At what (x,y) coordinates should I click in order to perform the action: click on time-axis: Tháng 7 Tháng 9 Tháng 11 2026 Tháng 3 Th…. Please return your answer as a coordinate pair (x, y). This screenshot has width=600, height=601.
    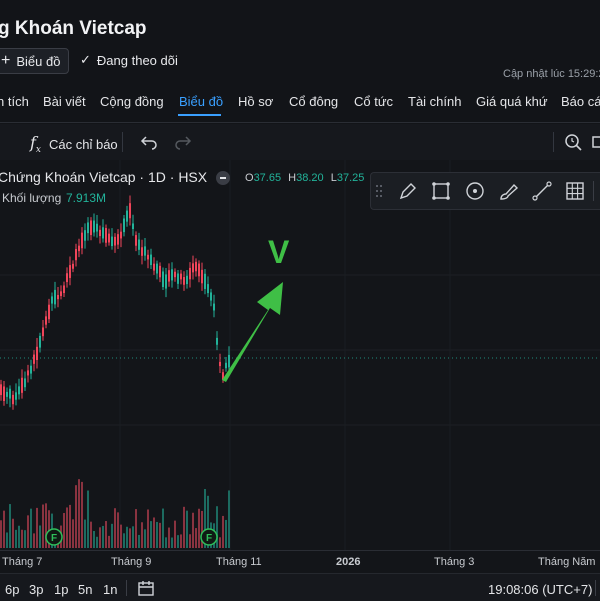
    Looking at the image, I should click on (300, 561).